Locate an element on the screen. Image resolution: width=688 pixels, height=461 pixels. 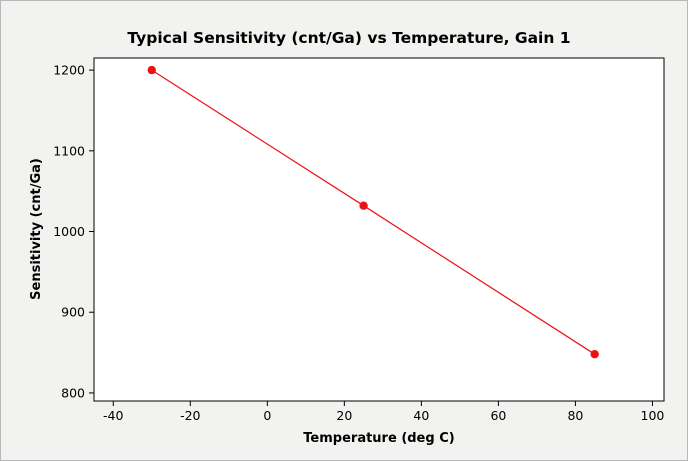
x-tick-label: 100 is located at coordinates (653, 415).